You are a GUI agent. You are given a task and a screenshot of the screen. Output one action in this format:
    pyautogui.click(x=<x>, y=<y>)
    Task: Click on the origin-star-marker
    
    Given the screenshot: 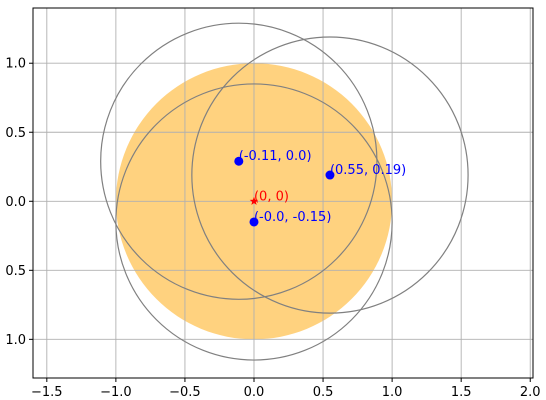 What is the action you would take?
    pyautogui.click(x=254, y=200)
    